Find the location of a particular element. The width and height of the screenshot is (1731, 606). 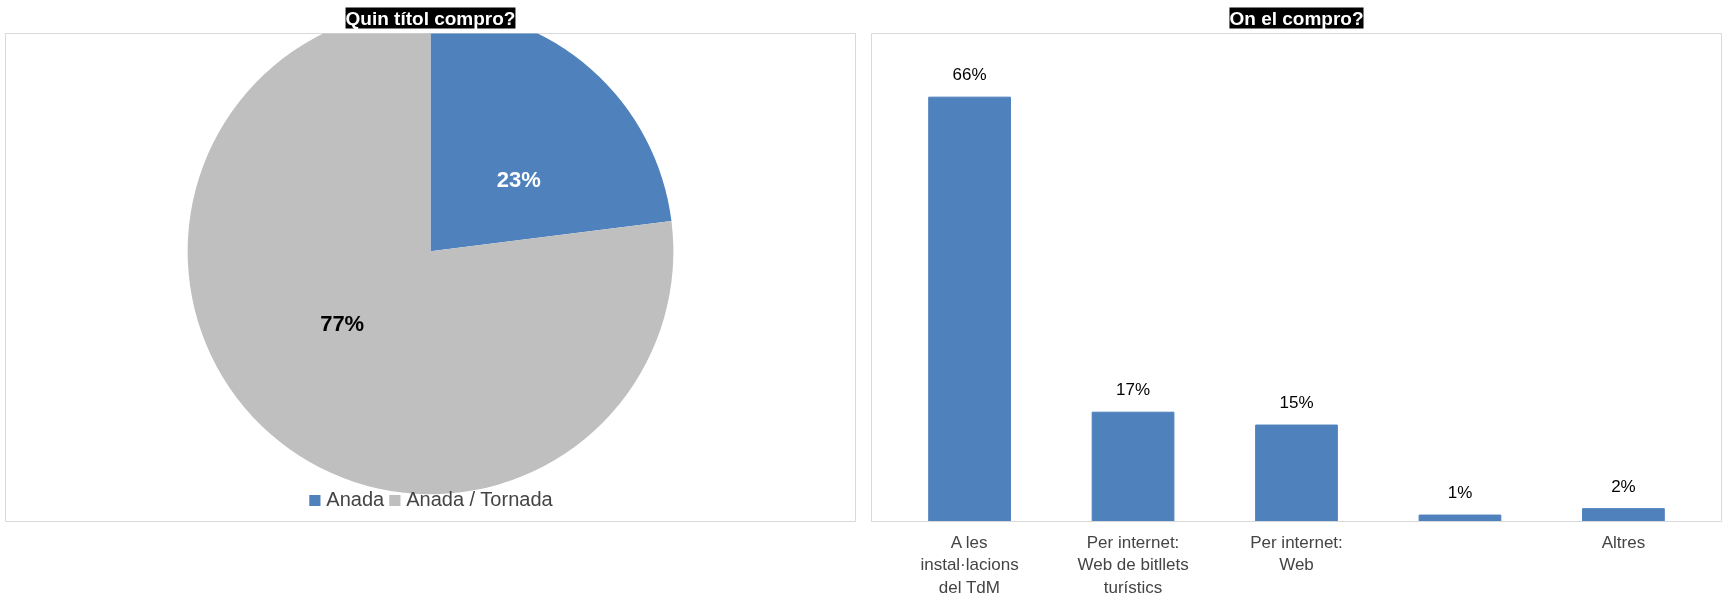

data-label: 15% is located at coordinates (1296, 403).